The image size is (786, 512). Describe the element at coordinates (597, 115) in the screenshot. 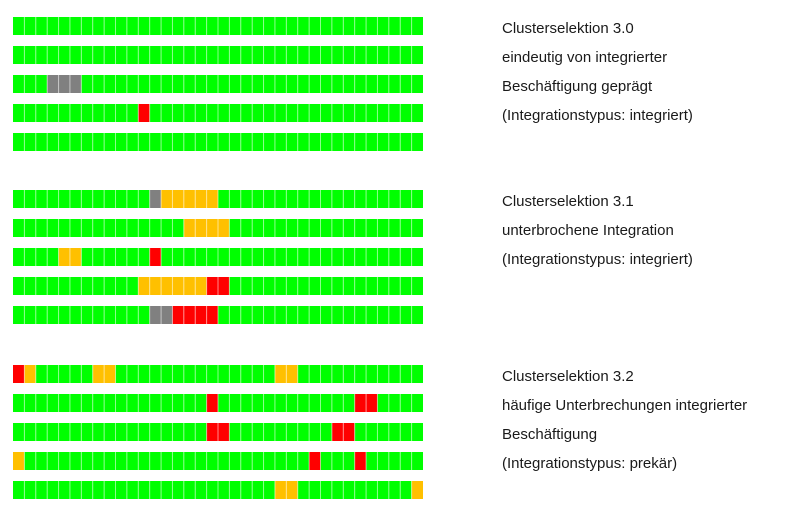

I see `cluster-description-line: (Integrationstypus: integriert)` at that location.